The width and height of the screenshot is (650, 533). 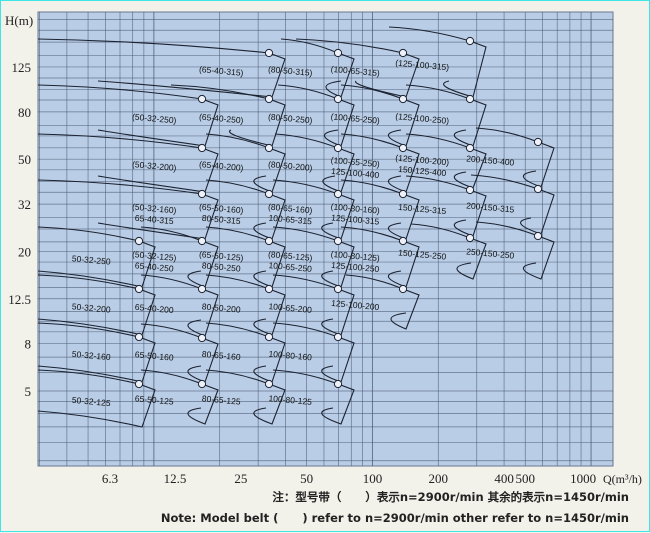 What do you see at coordinates (222, 307) in the screenshot?
I see `tile-model-label: 80-50-200` at bounding box center [222, 307].